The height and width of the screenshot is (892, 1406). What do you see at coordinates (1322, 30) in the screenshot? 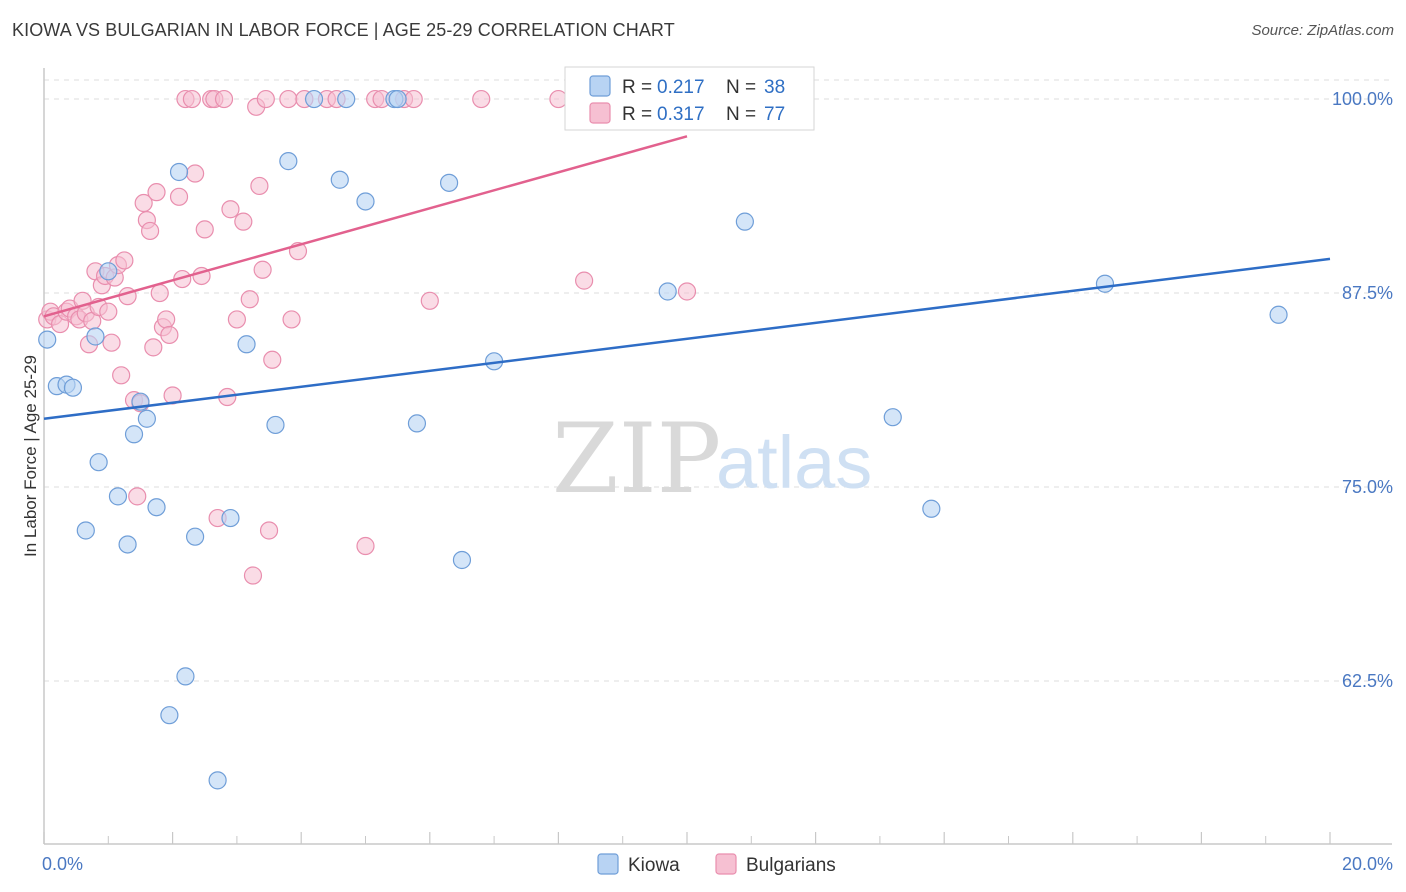
I see `source-label: Source: ZipAtlas.com` at bounding box center [1322, 30].